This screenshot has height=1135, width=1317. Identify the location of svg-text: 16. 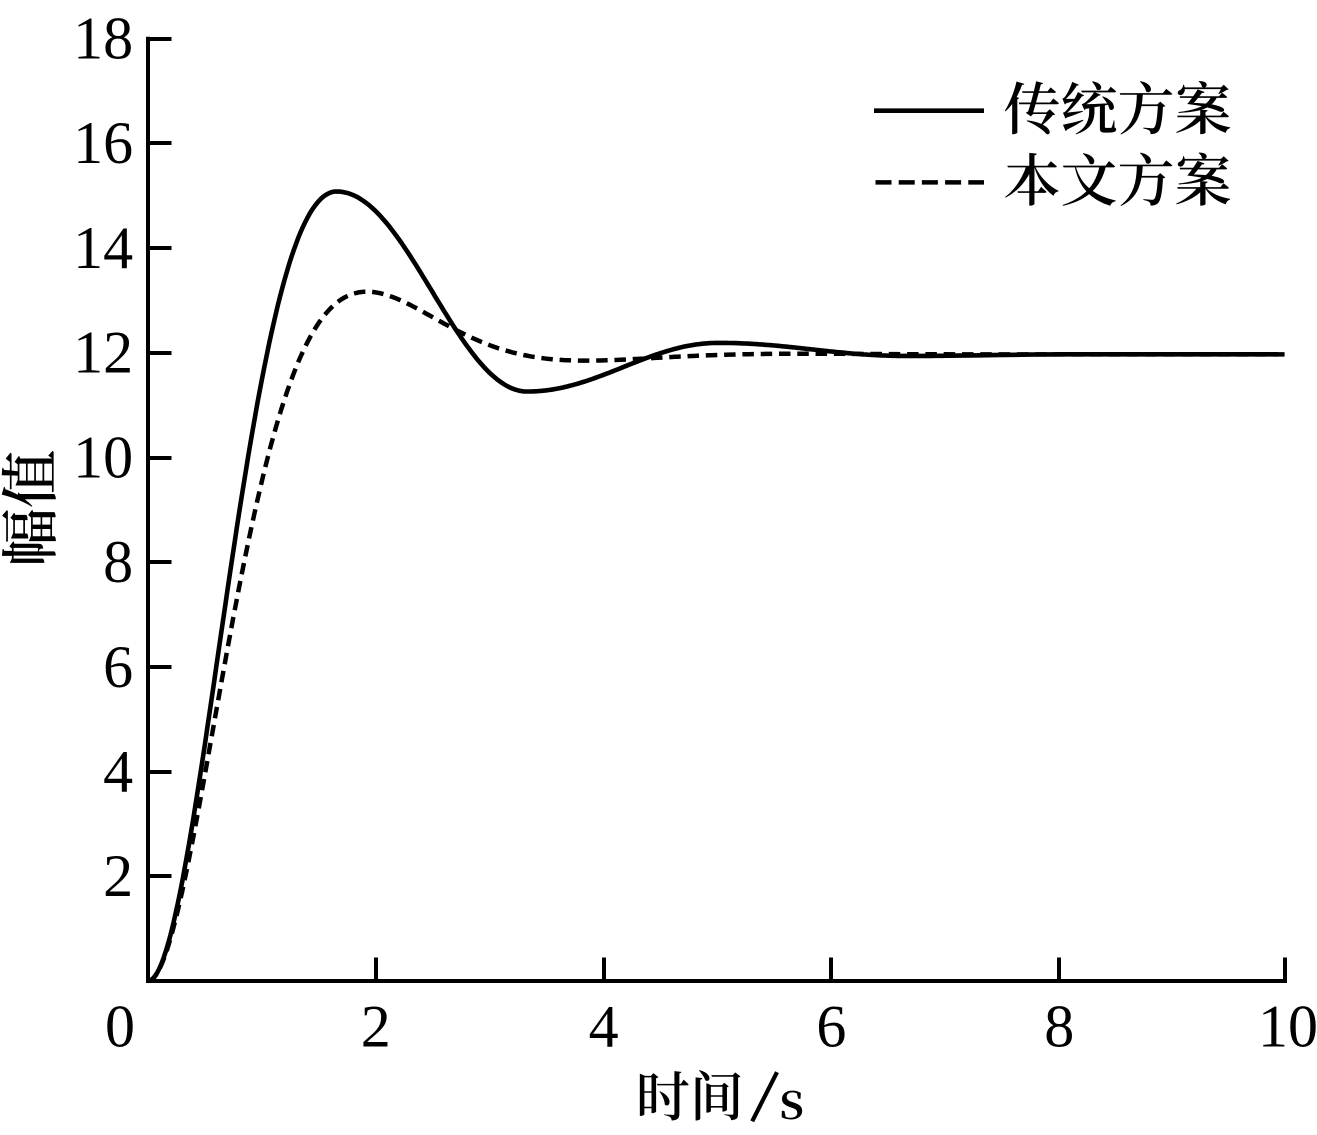
(103, 143).